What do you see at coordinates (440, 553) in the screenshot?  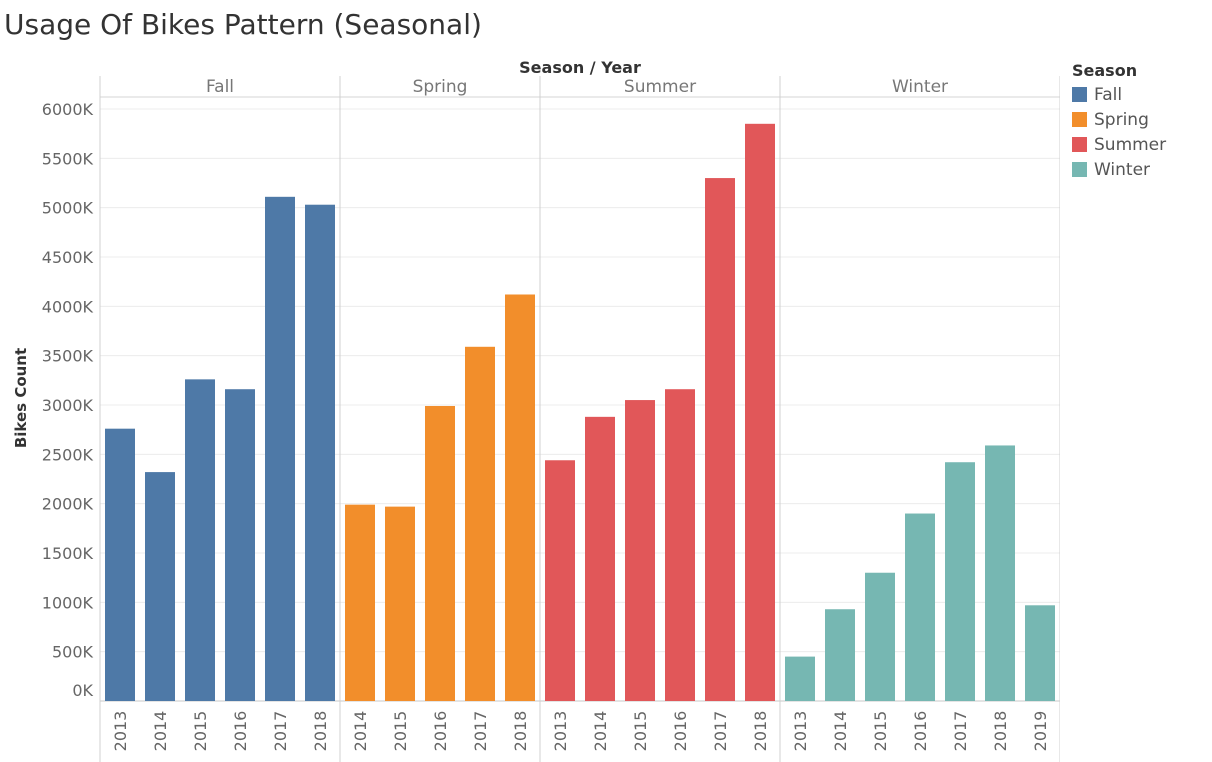 I see `bar-spring-2016` at bounding box center [440, 553].